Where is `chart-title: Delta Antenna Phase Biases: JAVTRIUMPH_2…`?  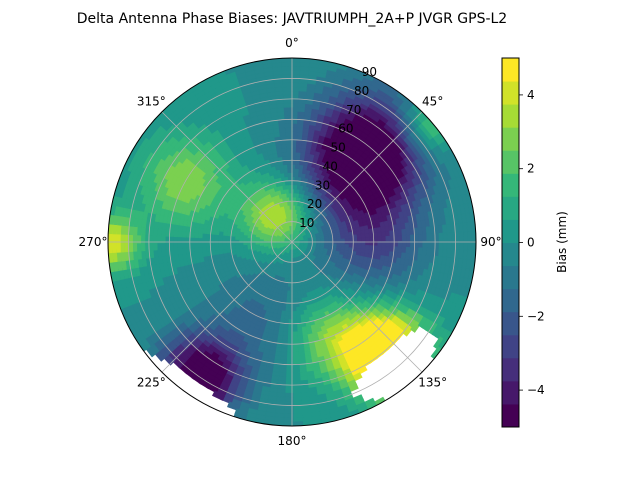 chart-title: Delta Antenna Phase Biases: JAVTRIUMPH_2… is located at coordinates (292, 19).